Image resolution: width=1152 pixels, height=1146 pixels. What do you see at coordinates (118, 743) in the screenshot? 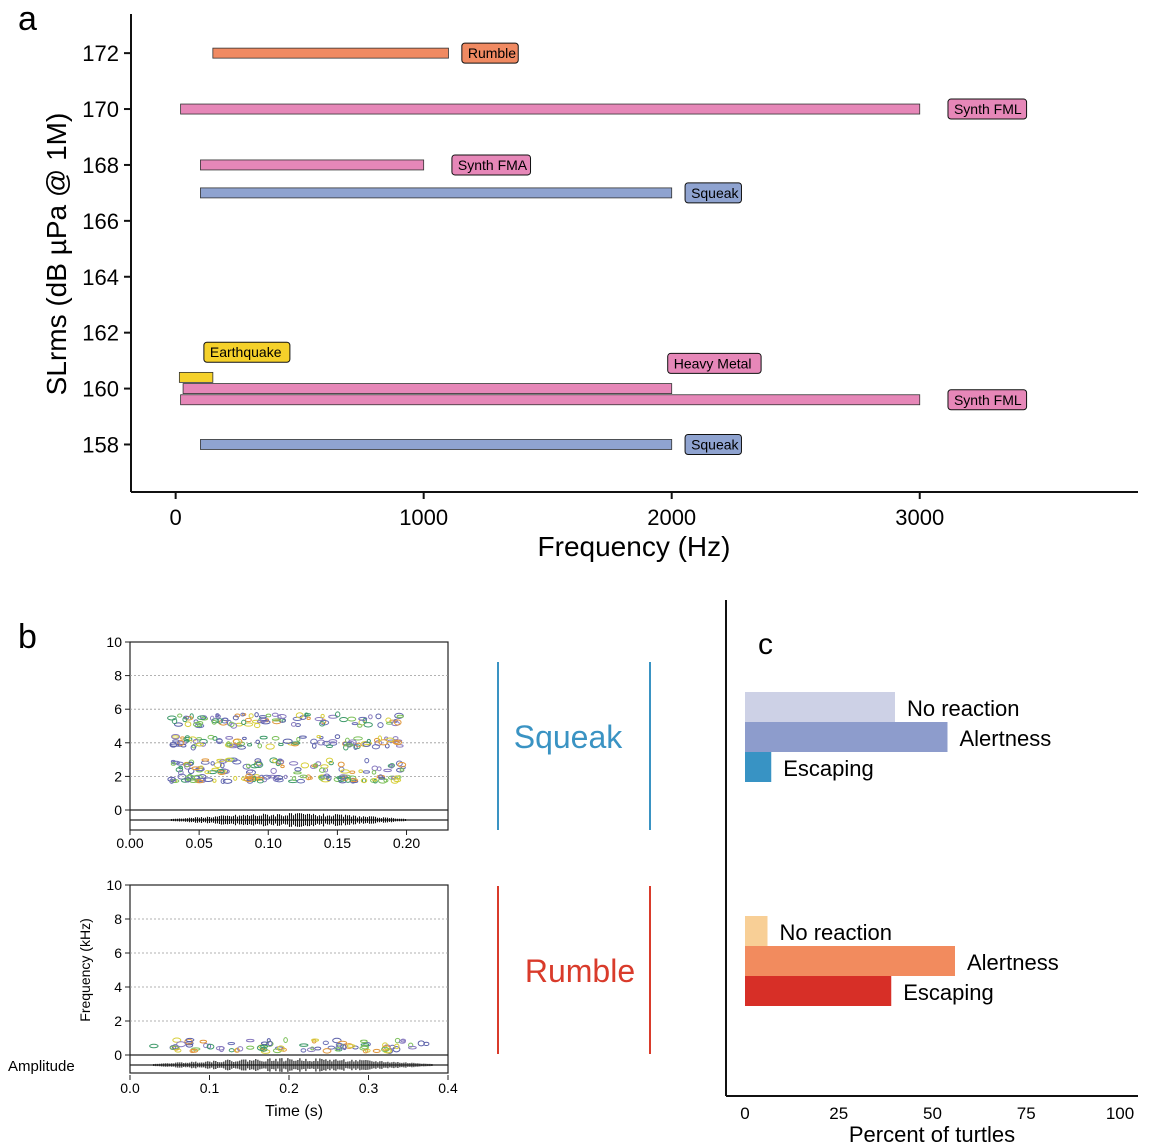
I see `y-tick-label: 4` at bounding box center [118, 743].